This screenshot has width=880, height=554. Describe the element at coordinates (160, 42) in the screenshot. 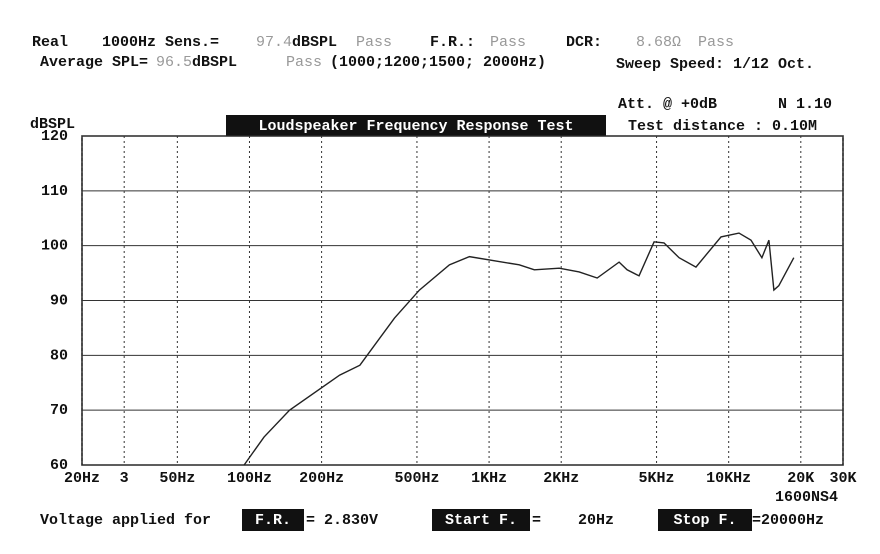

I see `header-text: 1000Hz Sens.=` at that location.